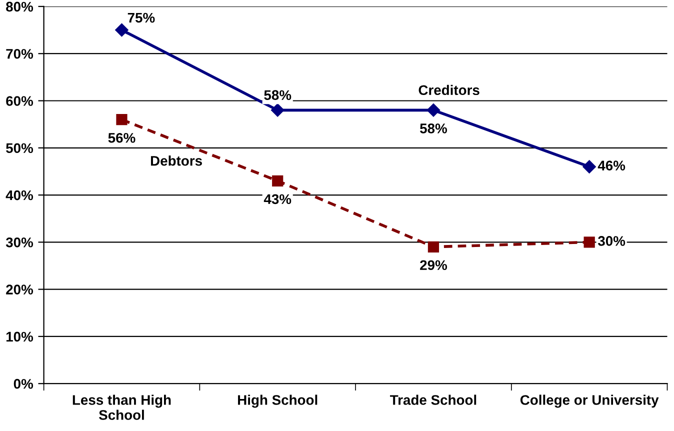 This screenshot has width=674, height=431. Describe the element at coordinates (589, 401) in the screenshot. I see `x-tick-label: College or University` at that location.